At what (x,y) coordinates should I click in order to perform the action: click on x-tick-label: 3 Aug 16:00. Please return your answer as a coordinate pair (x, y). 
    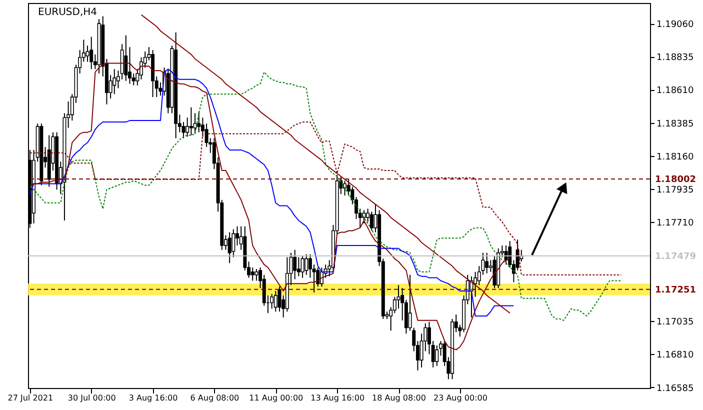
    Looking at the image, I should click on (153, 398).